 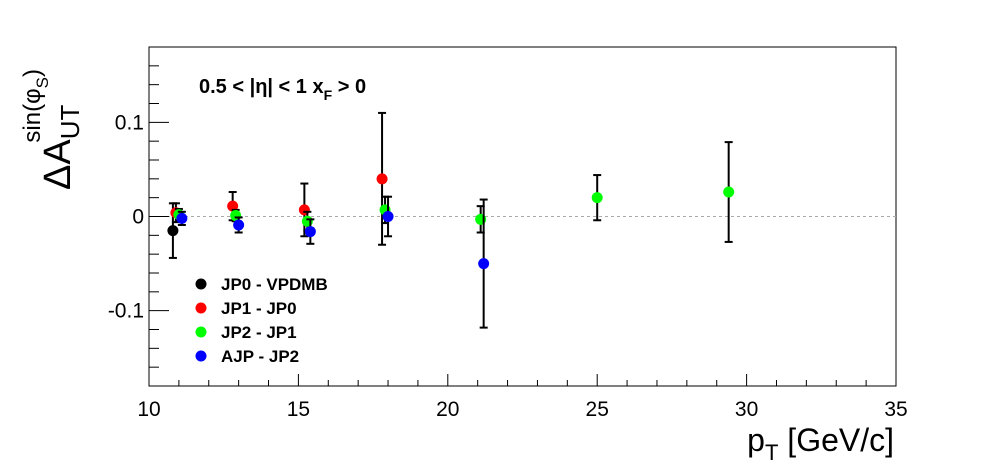 I want to click on y-tick-label: 0.1, so click(x=129, y=122).